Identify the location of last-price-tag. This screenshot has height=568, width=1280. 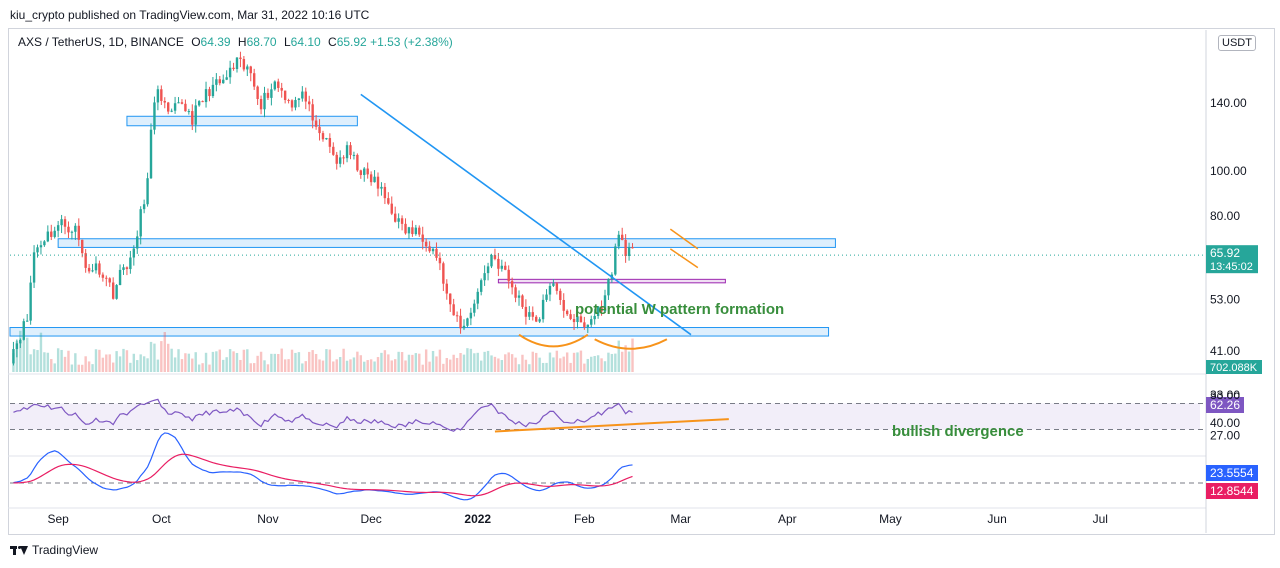
(1232, 259).